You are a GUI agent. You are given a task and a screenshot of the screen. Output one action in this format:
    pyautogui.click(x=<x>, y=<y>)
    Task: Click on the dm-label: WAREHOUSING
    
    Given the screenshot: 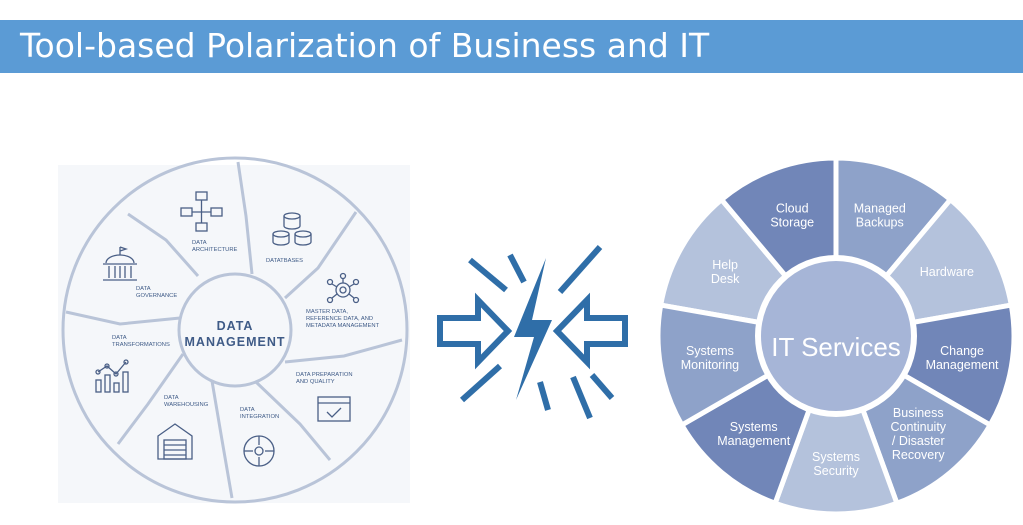 What is the action you would take?
    pyautogui.click(x=186, y=405)
    